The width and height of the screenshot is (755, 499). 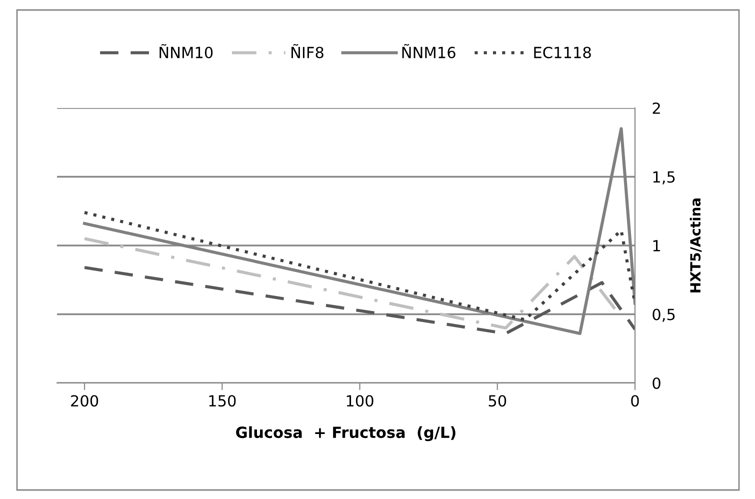 I want to click on x-tick-label: 100, so click(x=360, y=401).